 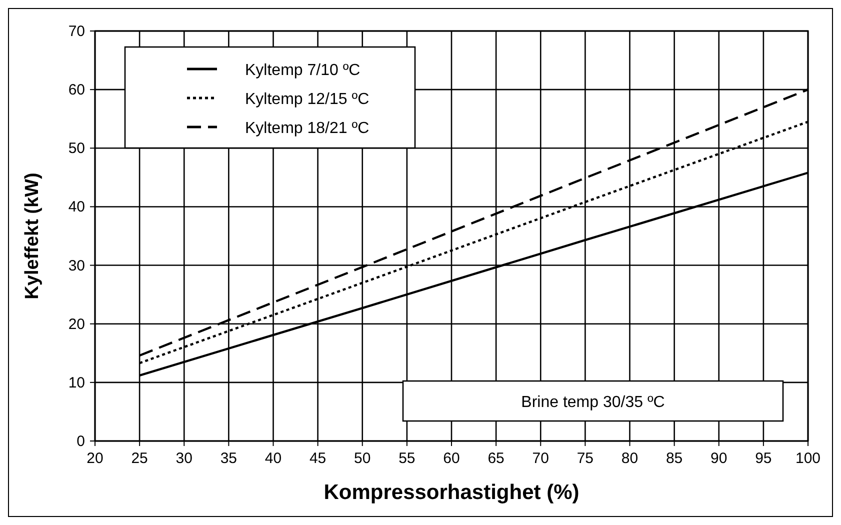 I want to click on x-tick-label: 65, so click(x=496, y=458).